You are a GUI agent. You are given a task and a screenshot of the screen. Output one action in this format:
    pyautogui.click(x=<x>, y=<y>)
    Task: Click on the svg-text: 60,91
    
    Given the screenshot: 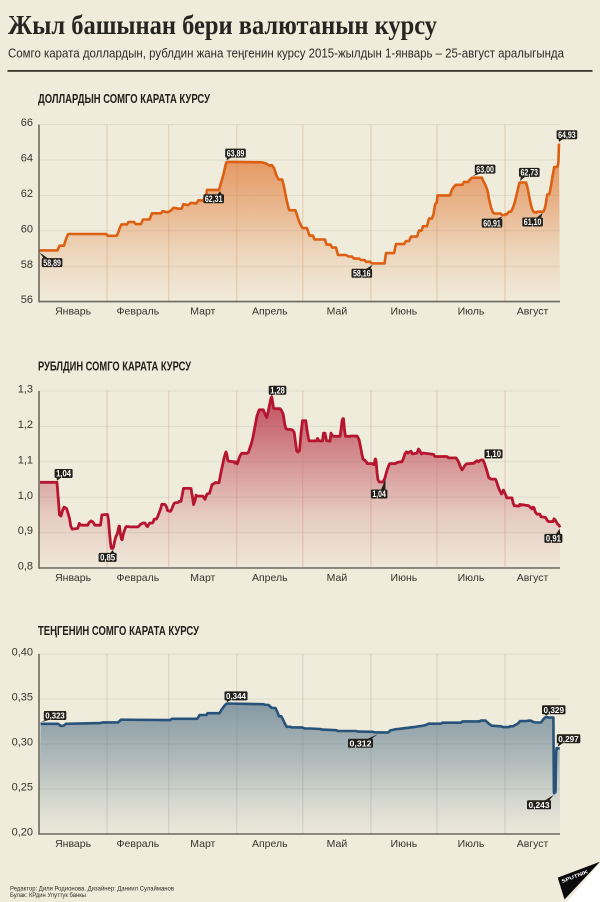 What is the action you would take?
    pyautogui.click(x=492, y=223)
    